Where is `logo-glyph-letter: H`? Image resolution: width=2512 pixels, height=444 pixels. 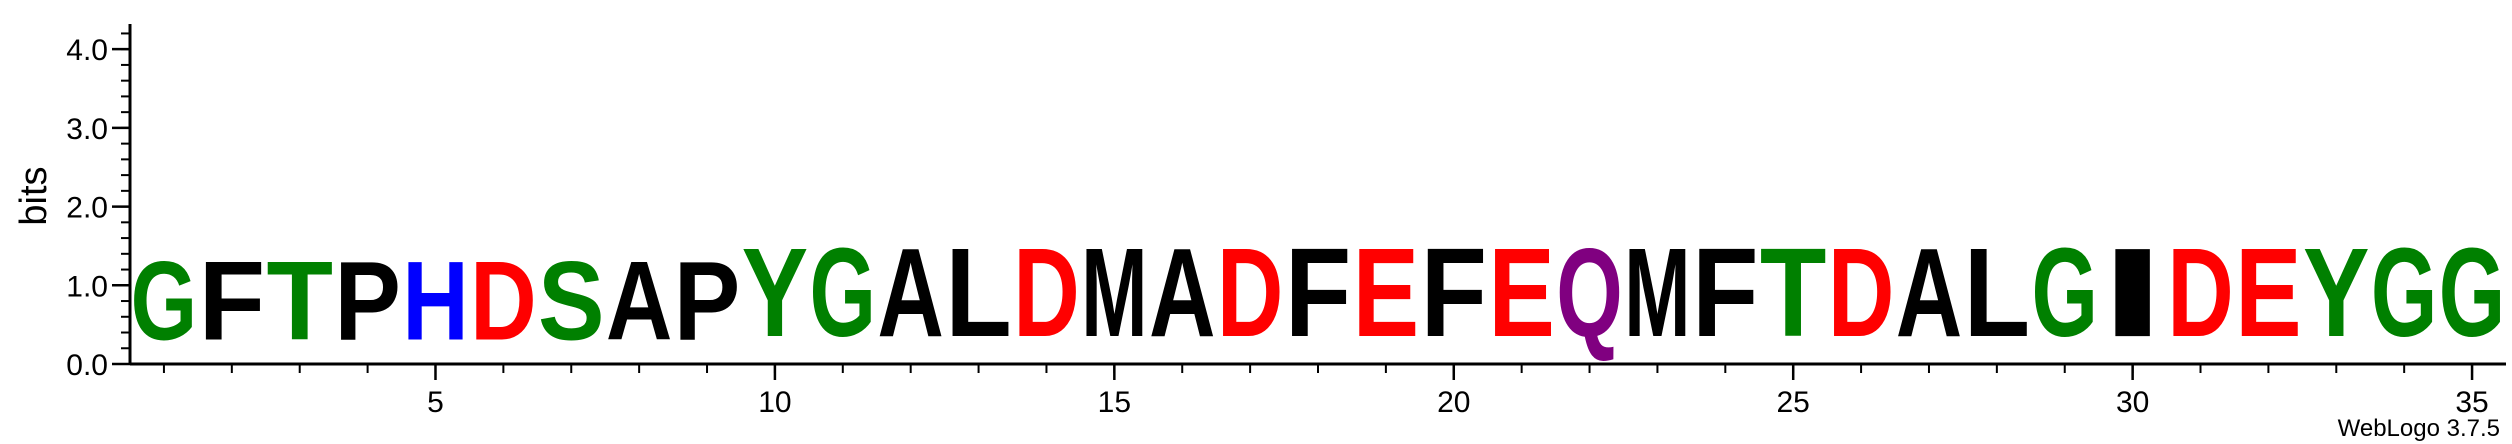 logo-glyph-letter: H is located at coordinates (435, 301).